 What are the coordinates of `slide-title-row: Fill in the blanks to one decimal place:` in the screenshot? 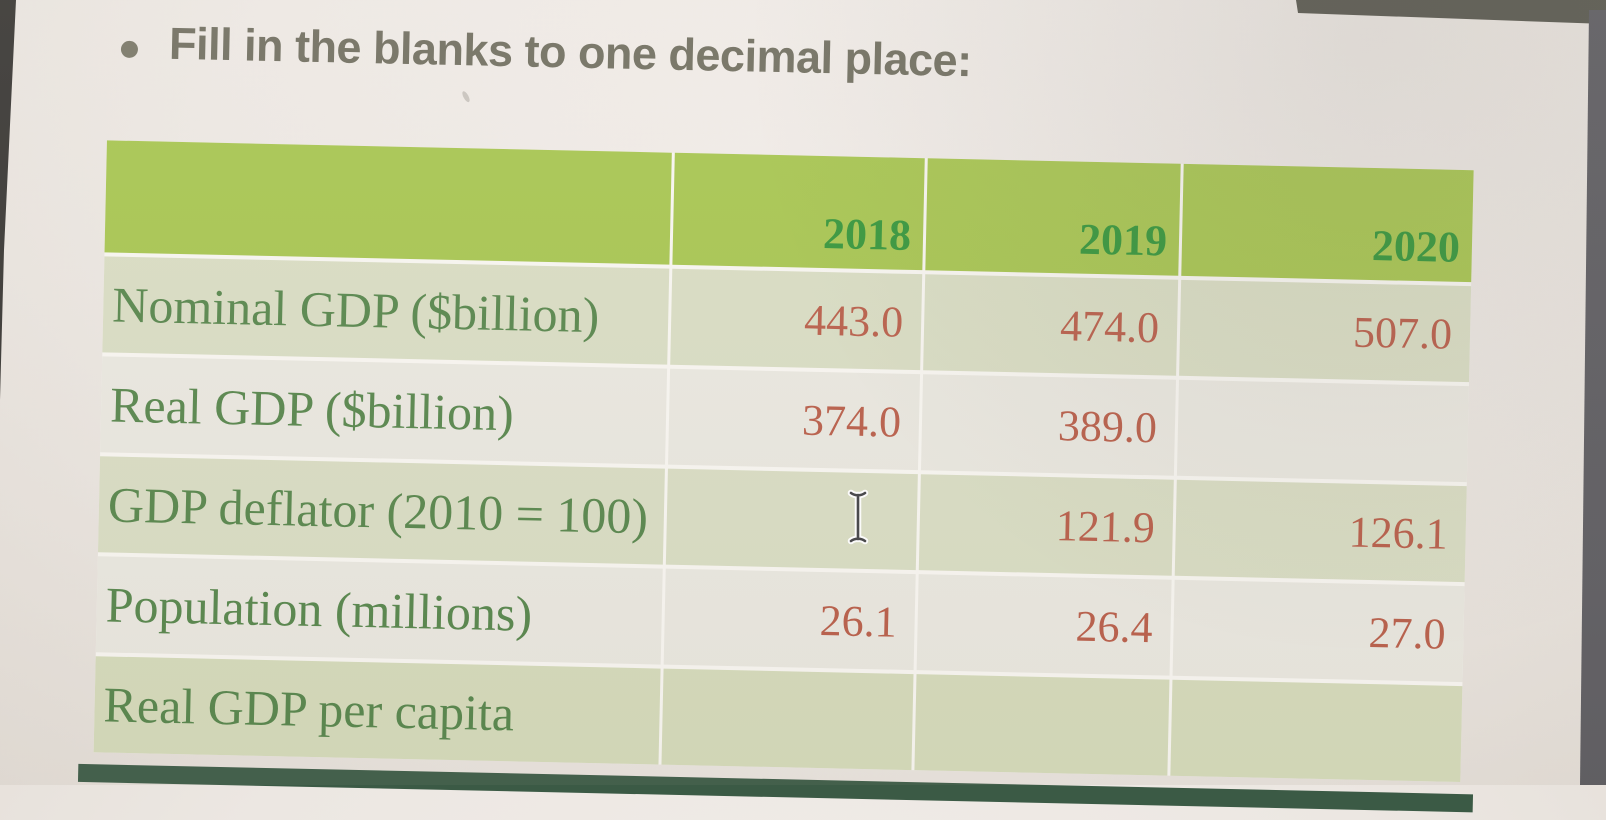 It's located at (720, 51).